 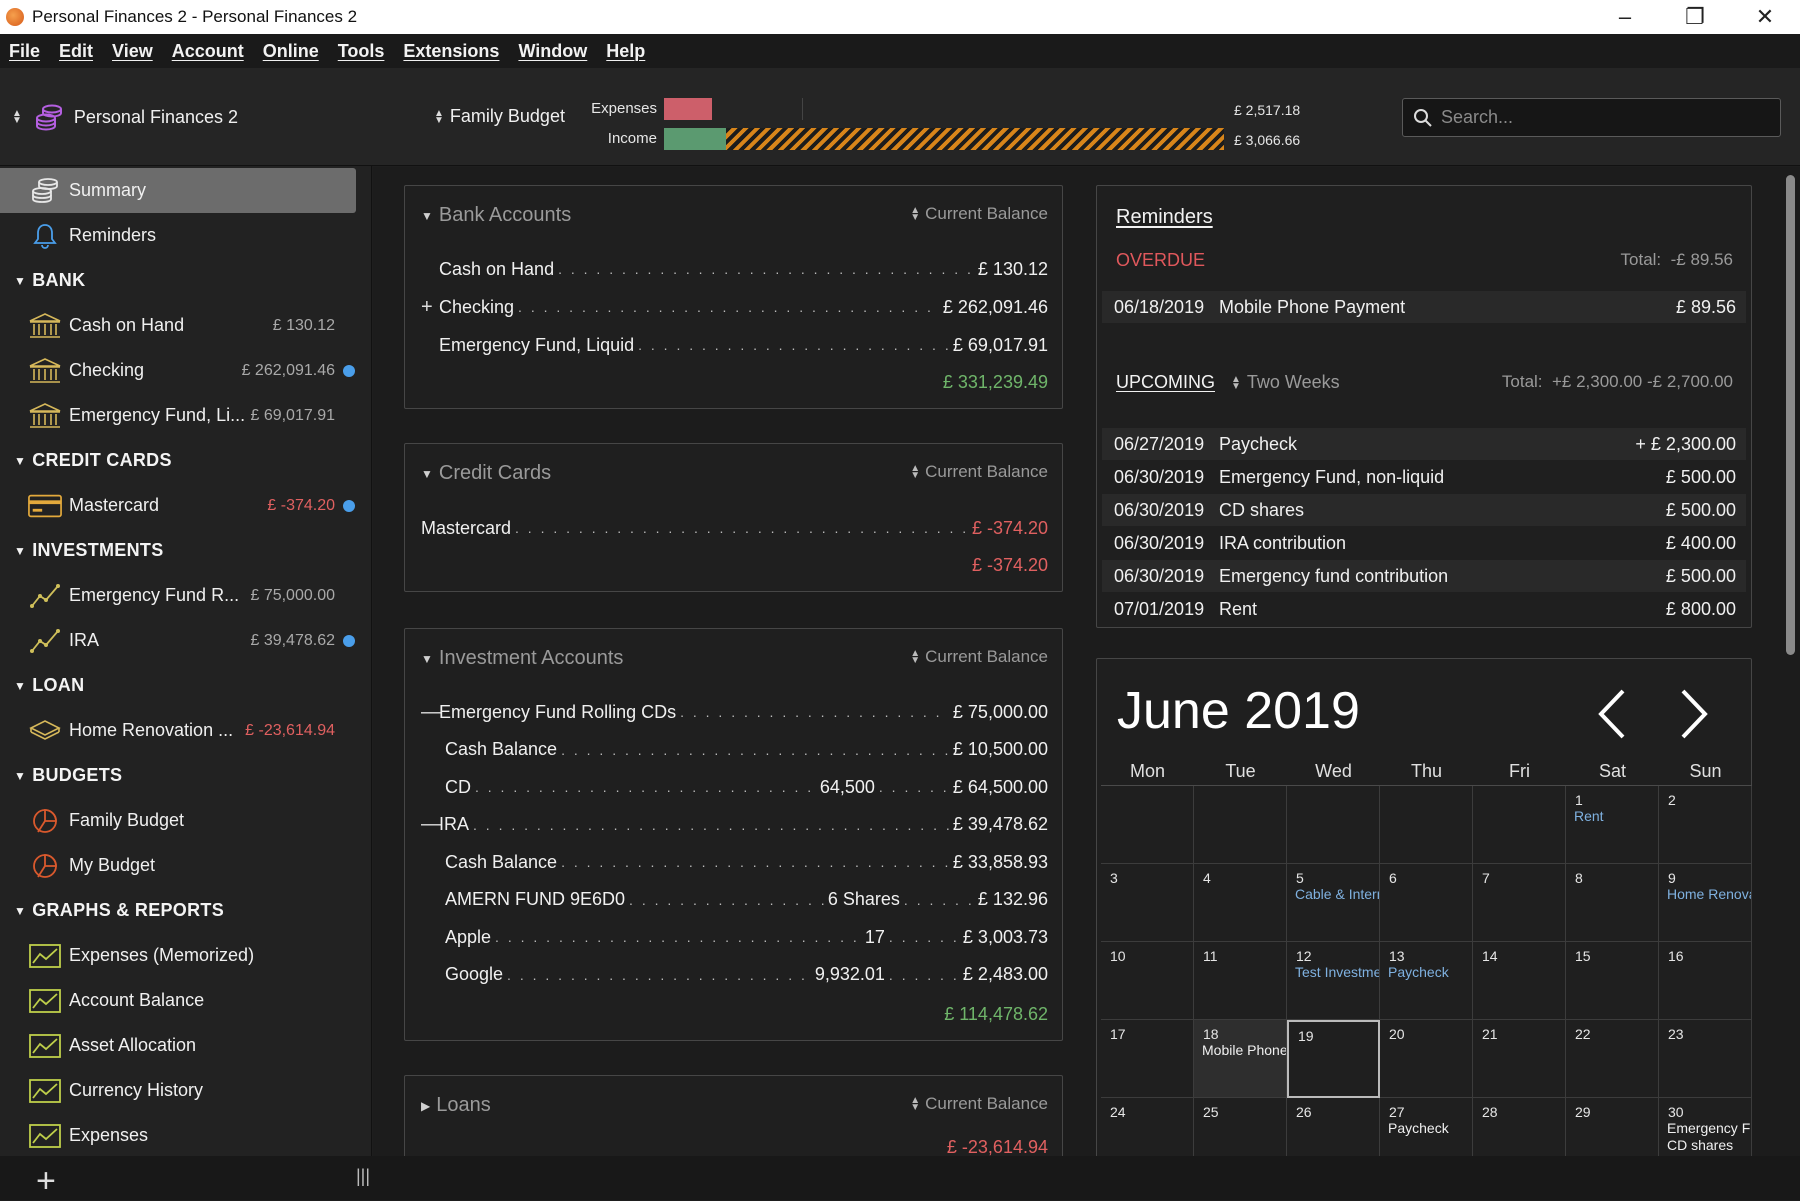 What do you see at coordinates (1519, 981) in the screenshot?
I see `calendar-day: 14` at bounding box center [1519, 981].